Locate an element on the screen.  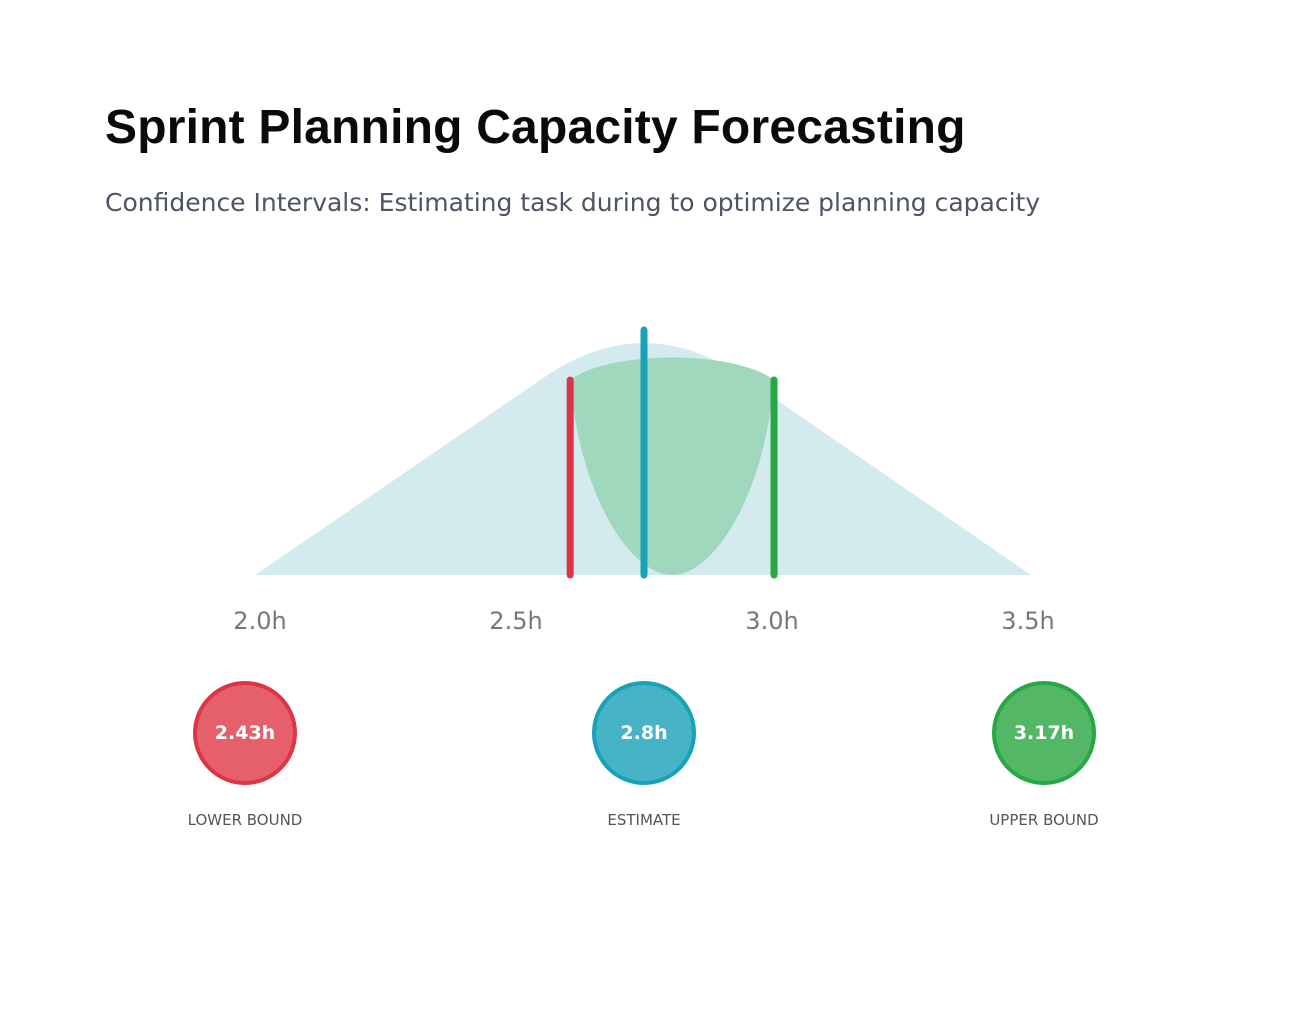
estimate-marker: 2.8h is located at coordinates (644, 733).